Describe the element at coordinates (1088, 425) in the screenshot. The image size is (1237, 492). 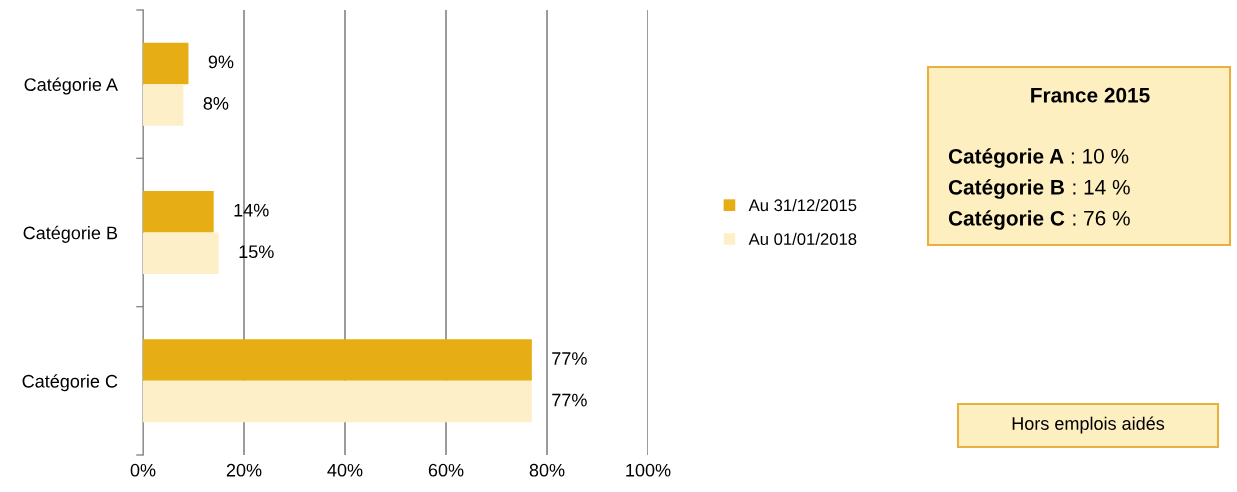
I see `text: Hors emplois aidés` at that location.